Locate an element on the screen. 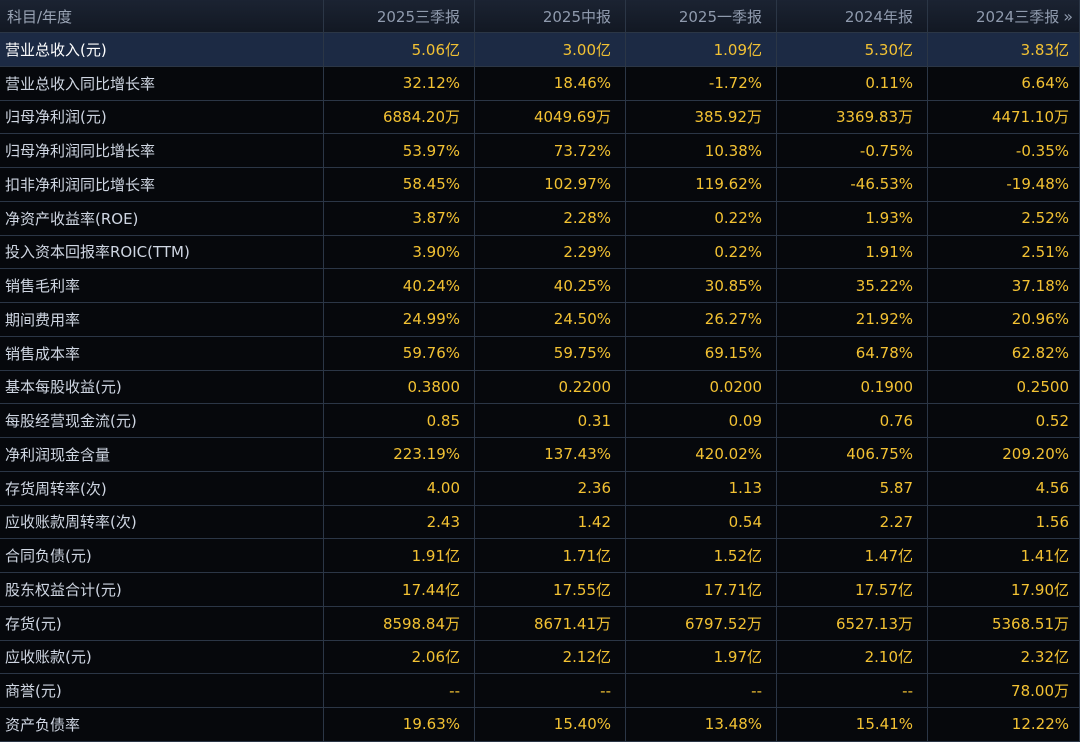  table-cell: 4471.10万 is located at coordinates (1004, 117).